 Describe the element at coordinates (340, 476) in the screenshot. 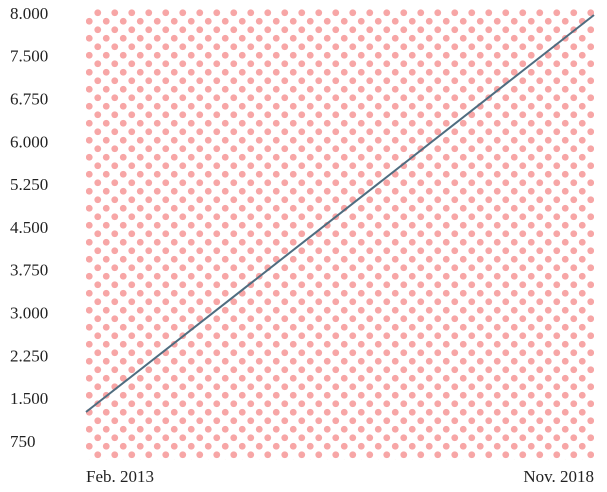

I see `x-axis-ticks: Feb. 2013 Nov. 2018` at that location.